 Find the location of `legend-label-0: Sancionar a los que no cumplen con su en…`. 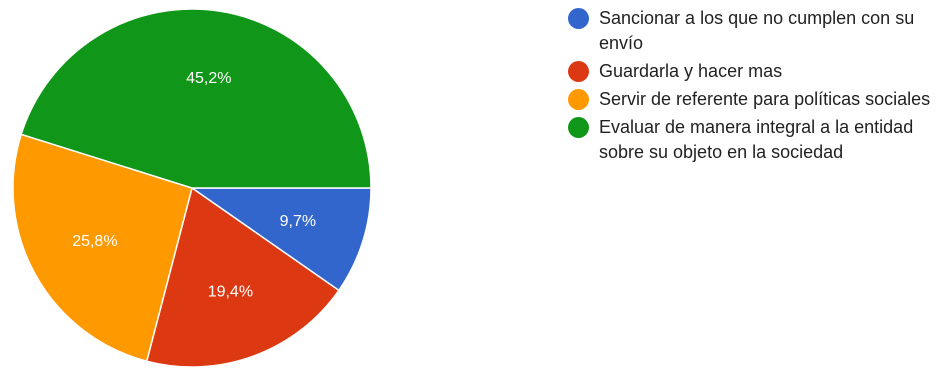

legend-label-0: Sancionar a los que no cumplen con su en… is located at coordinates (757, 30).